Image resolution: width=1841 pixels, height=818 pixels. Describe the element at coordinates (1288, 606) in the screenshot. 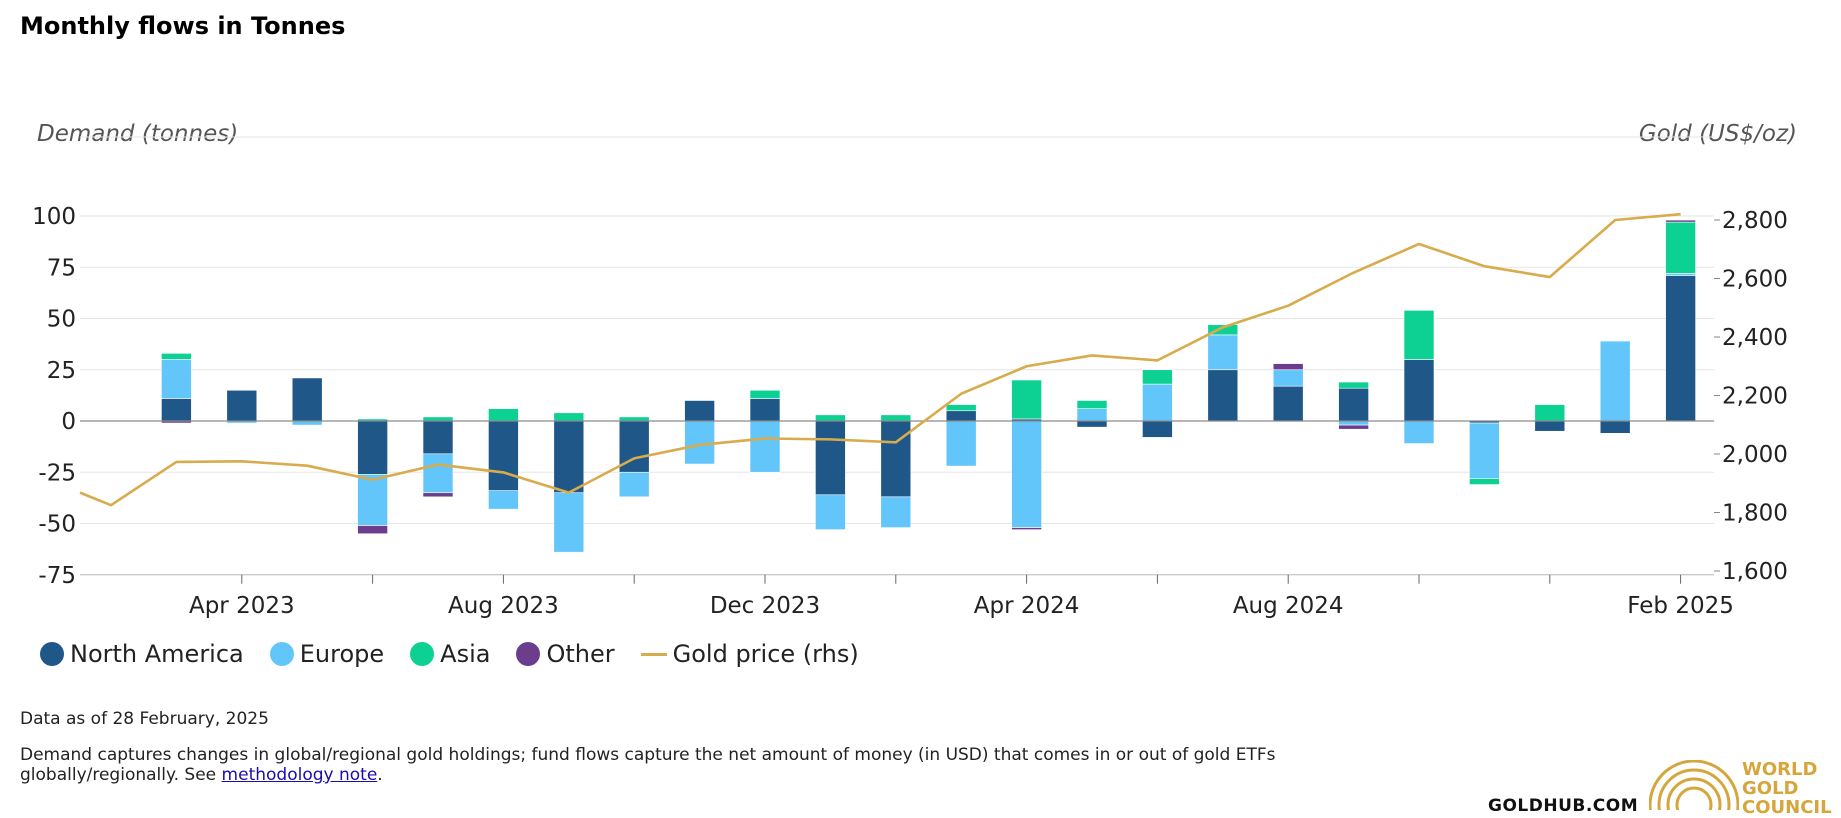

I see `x-tick-label: Aug 2024` at that location.